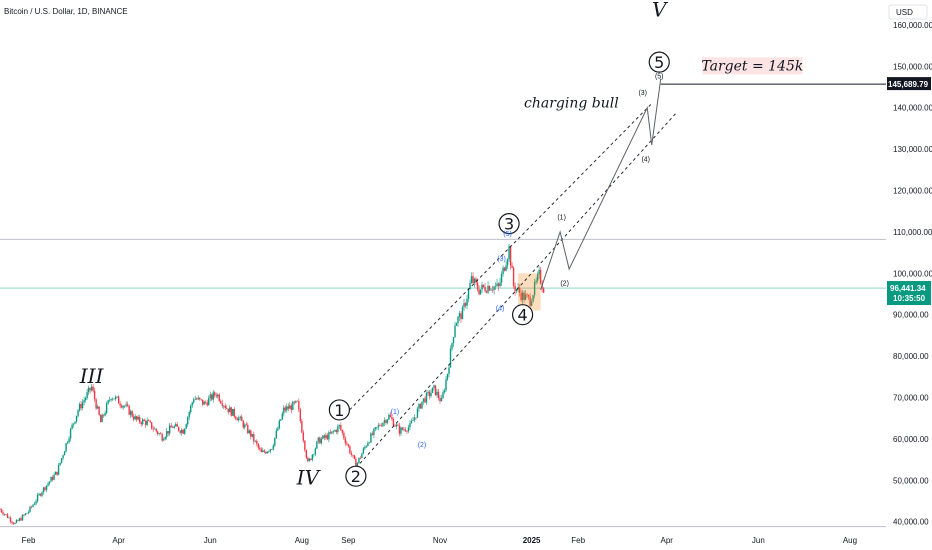  Describe the element at coordinates (500, 309) in the screenshot. I see `wave-label: (4)` at that location.